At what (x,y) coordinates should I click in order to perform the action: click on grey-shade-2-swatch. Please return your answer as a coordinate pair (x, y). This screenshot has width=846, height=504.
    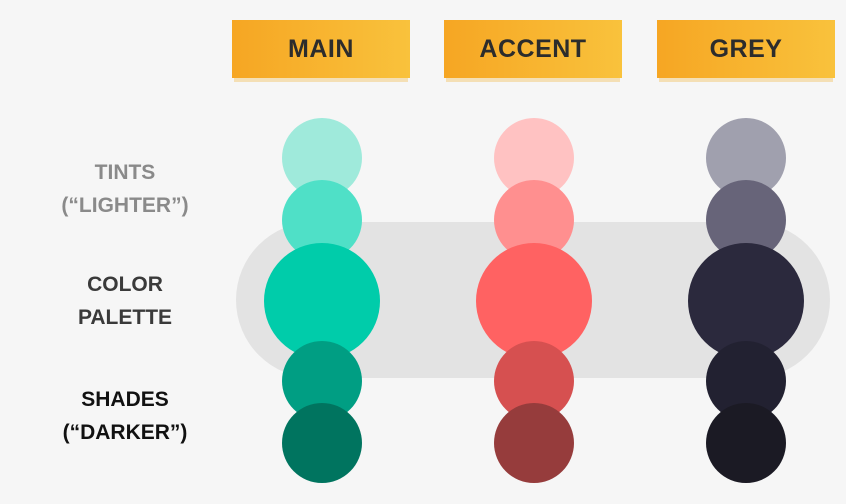
    Looking at the image, I should click on (746, 443).